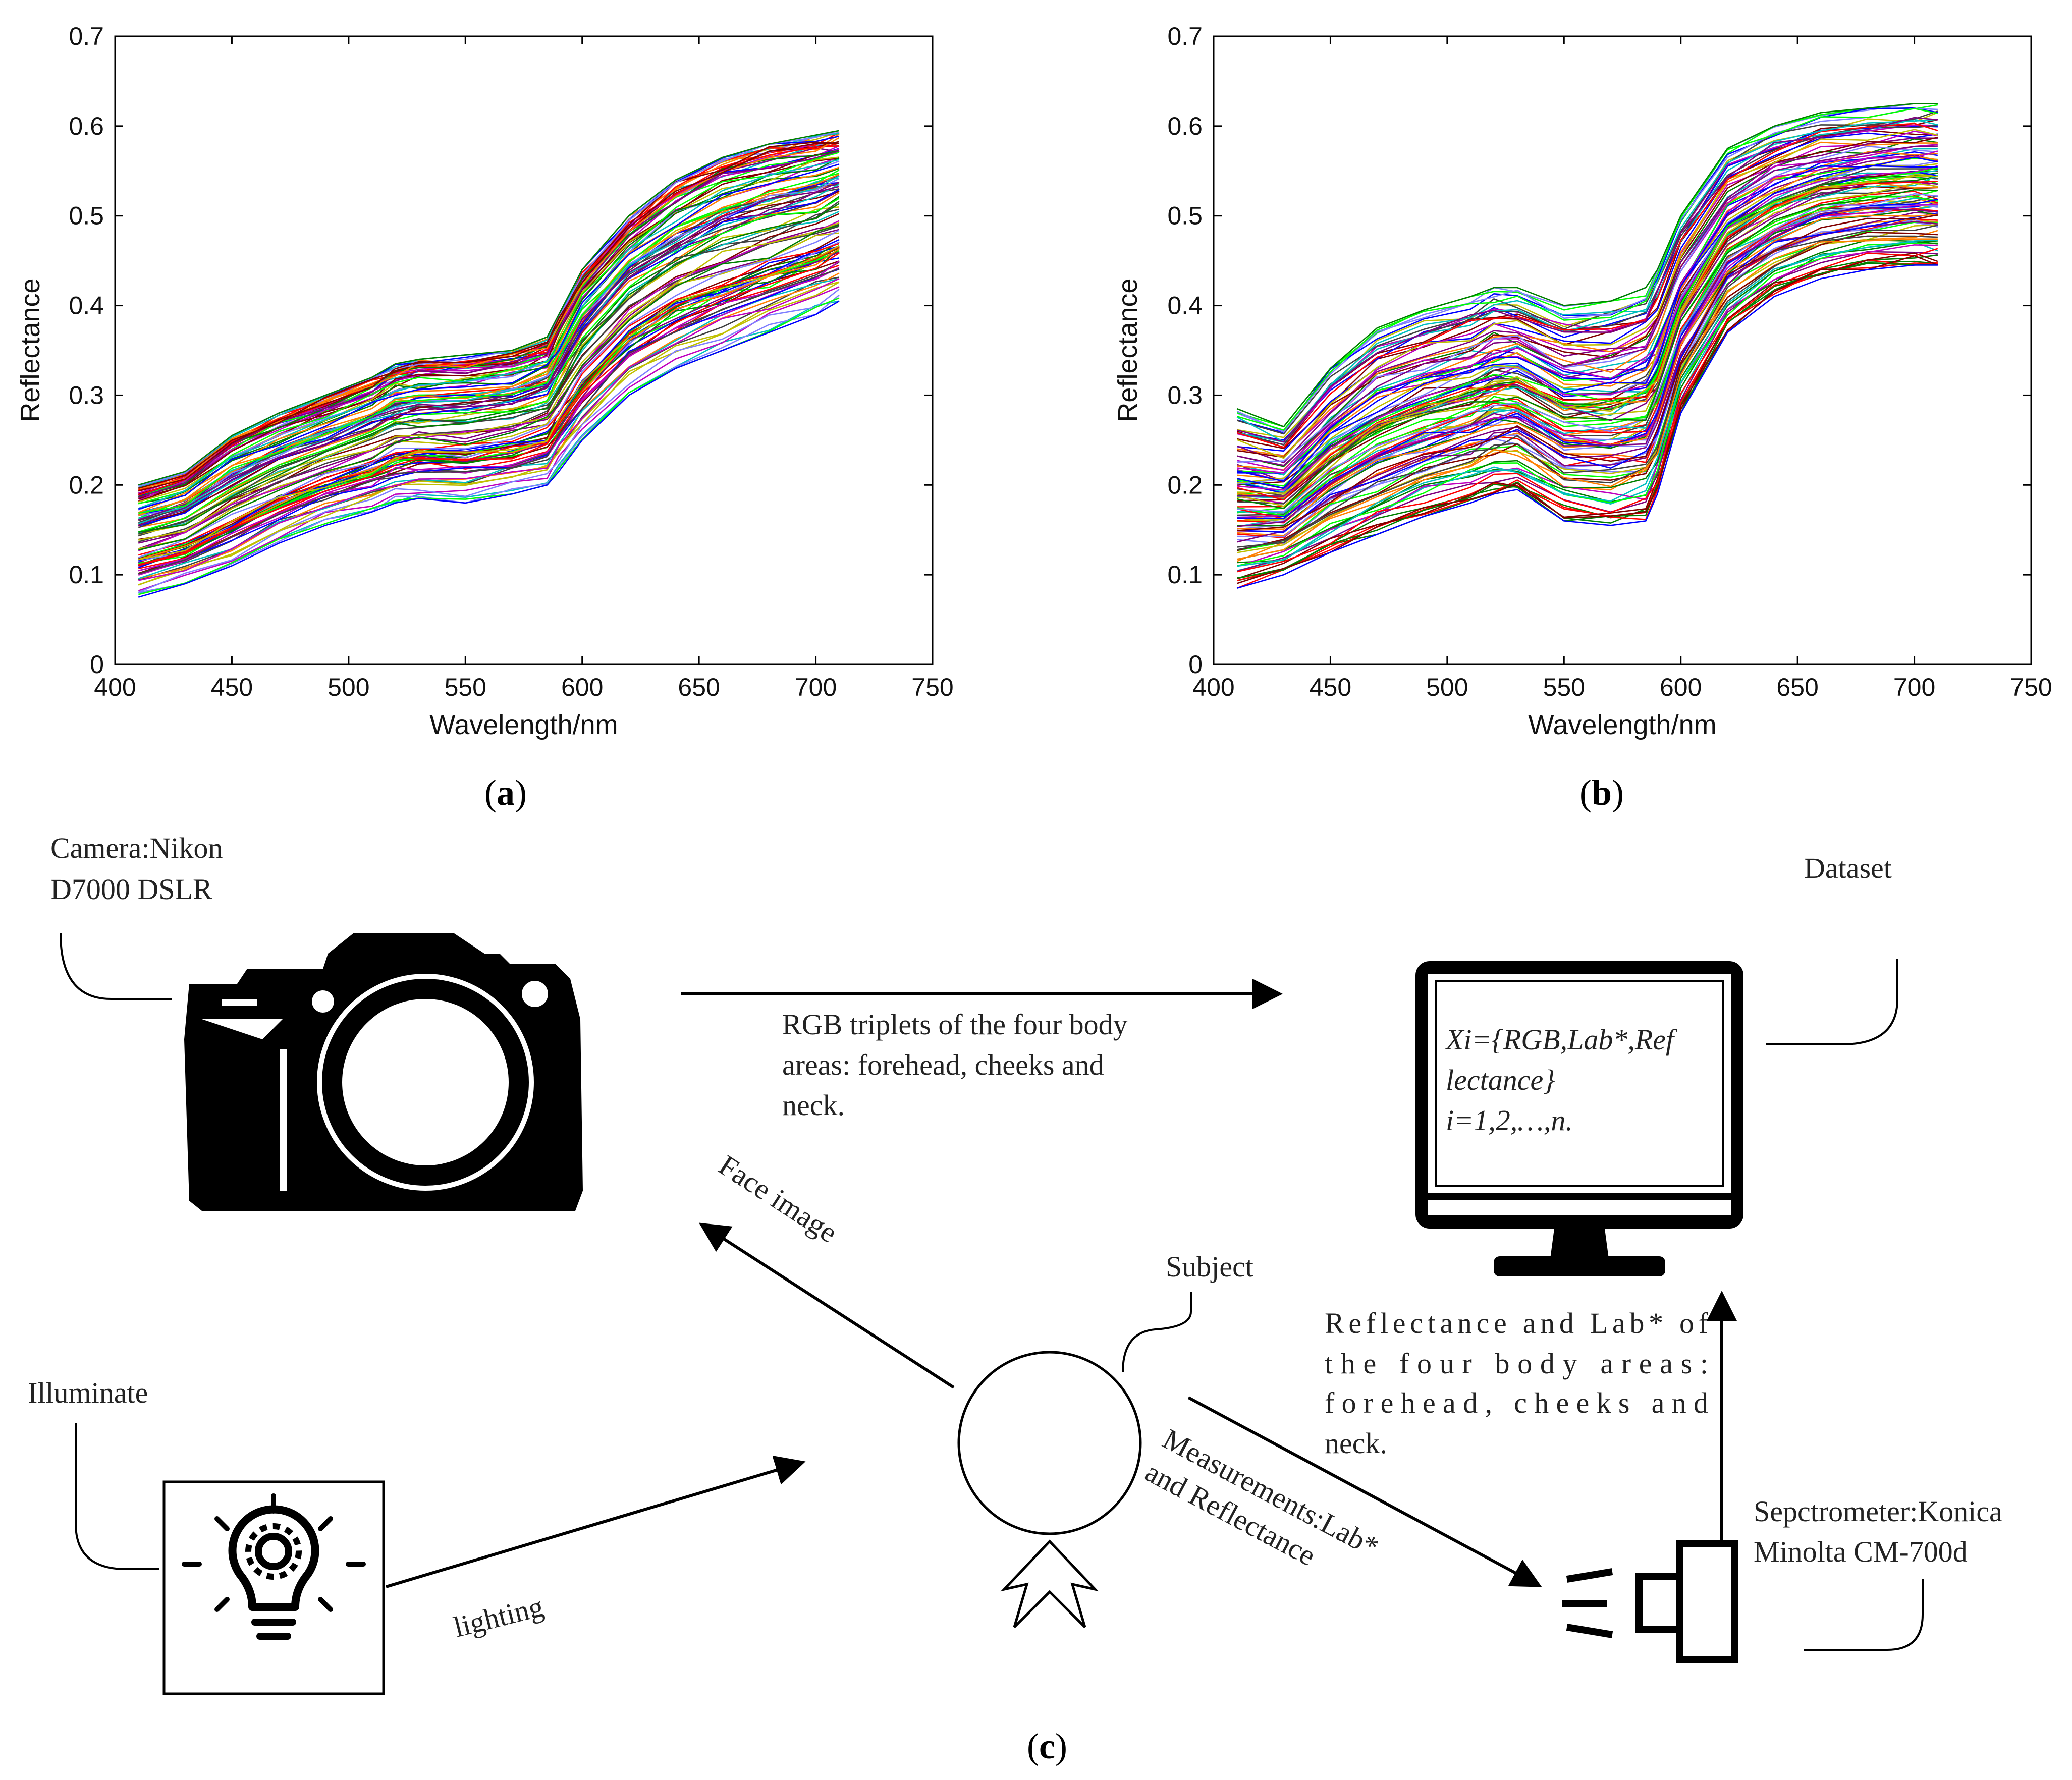 The image size is (2072, 1780). Describe the element at coordinates (1579, 1118) in the screenshot. I see `monitor-icon` at that location.